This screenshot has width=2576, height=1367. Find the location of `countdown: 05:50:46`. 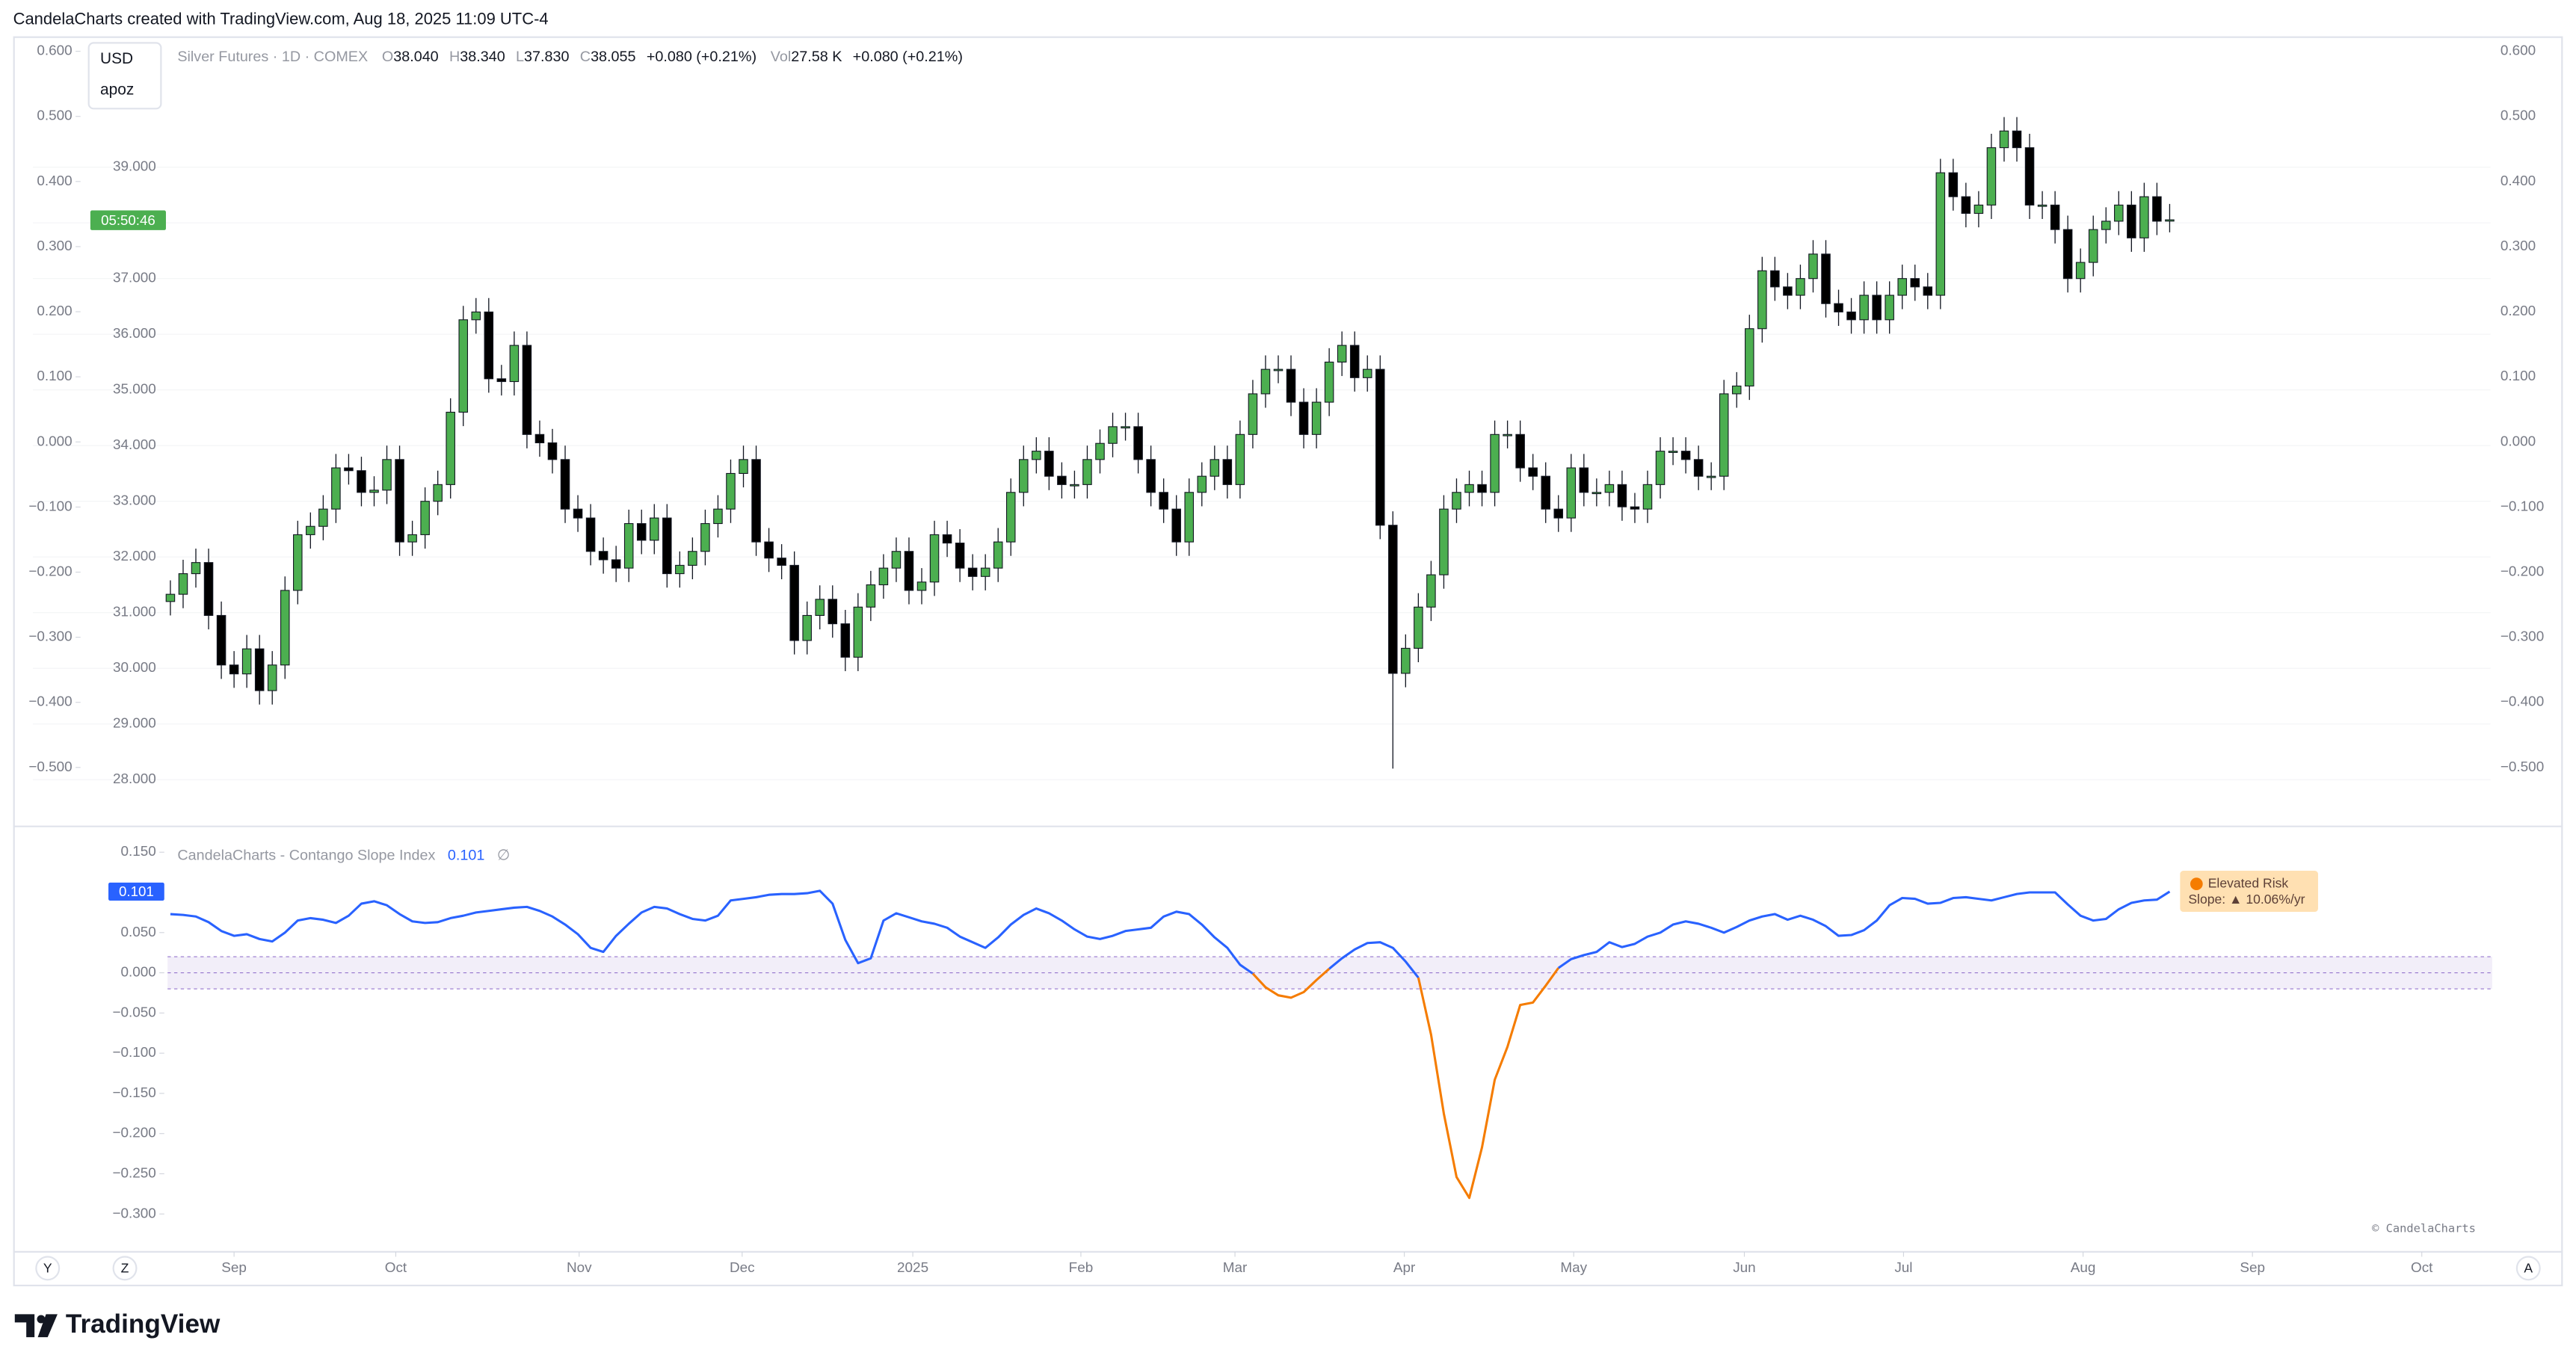

countdown: 05:50:46 is located at coordinates (128, 220).